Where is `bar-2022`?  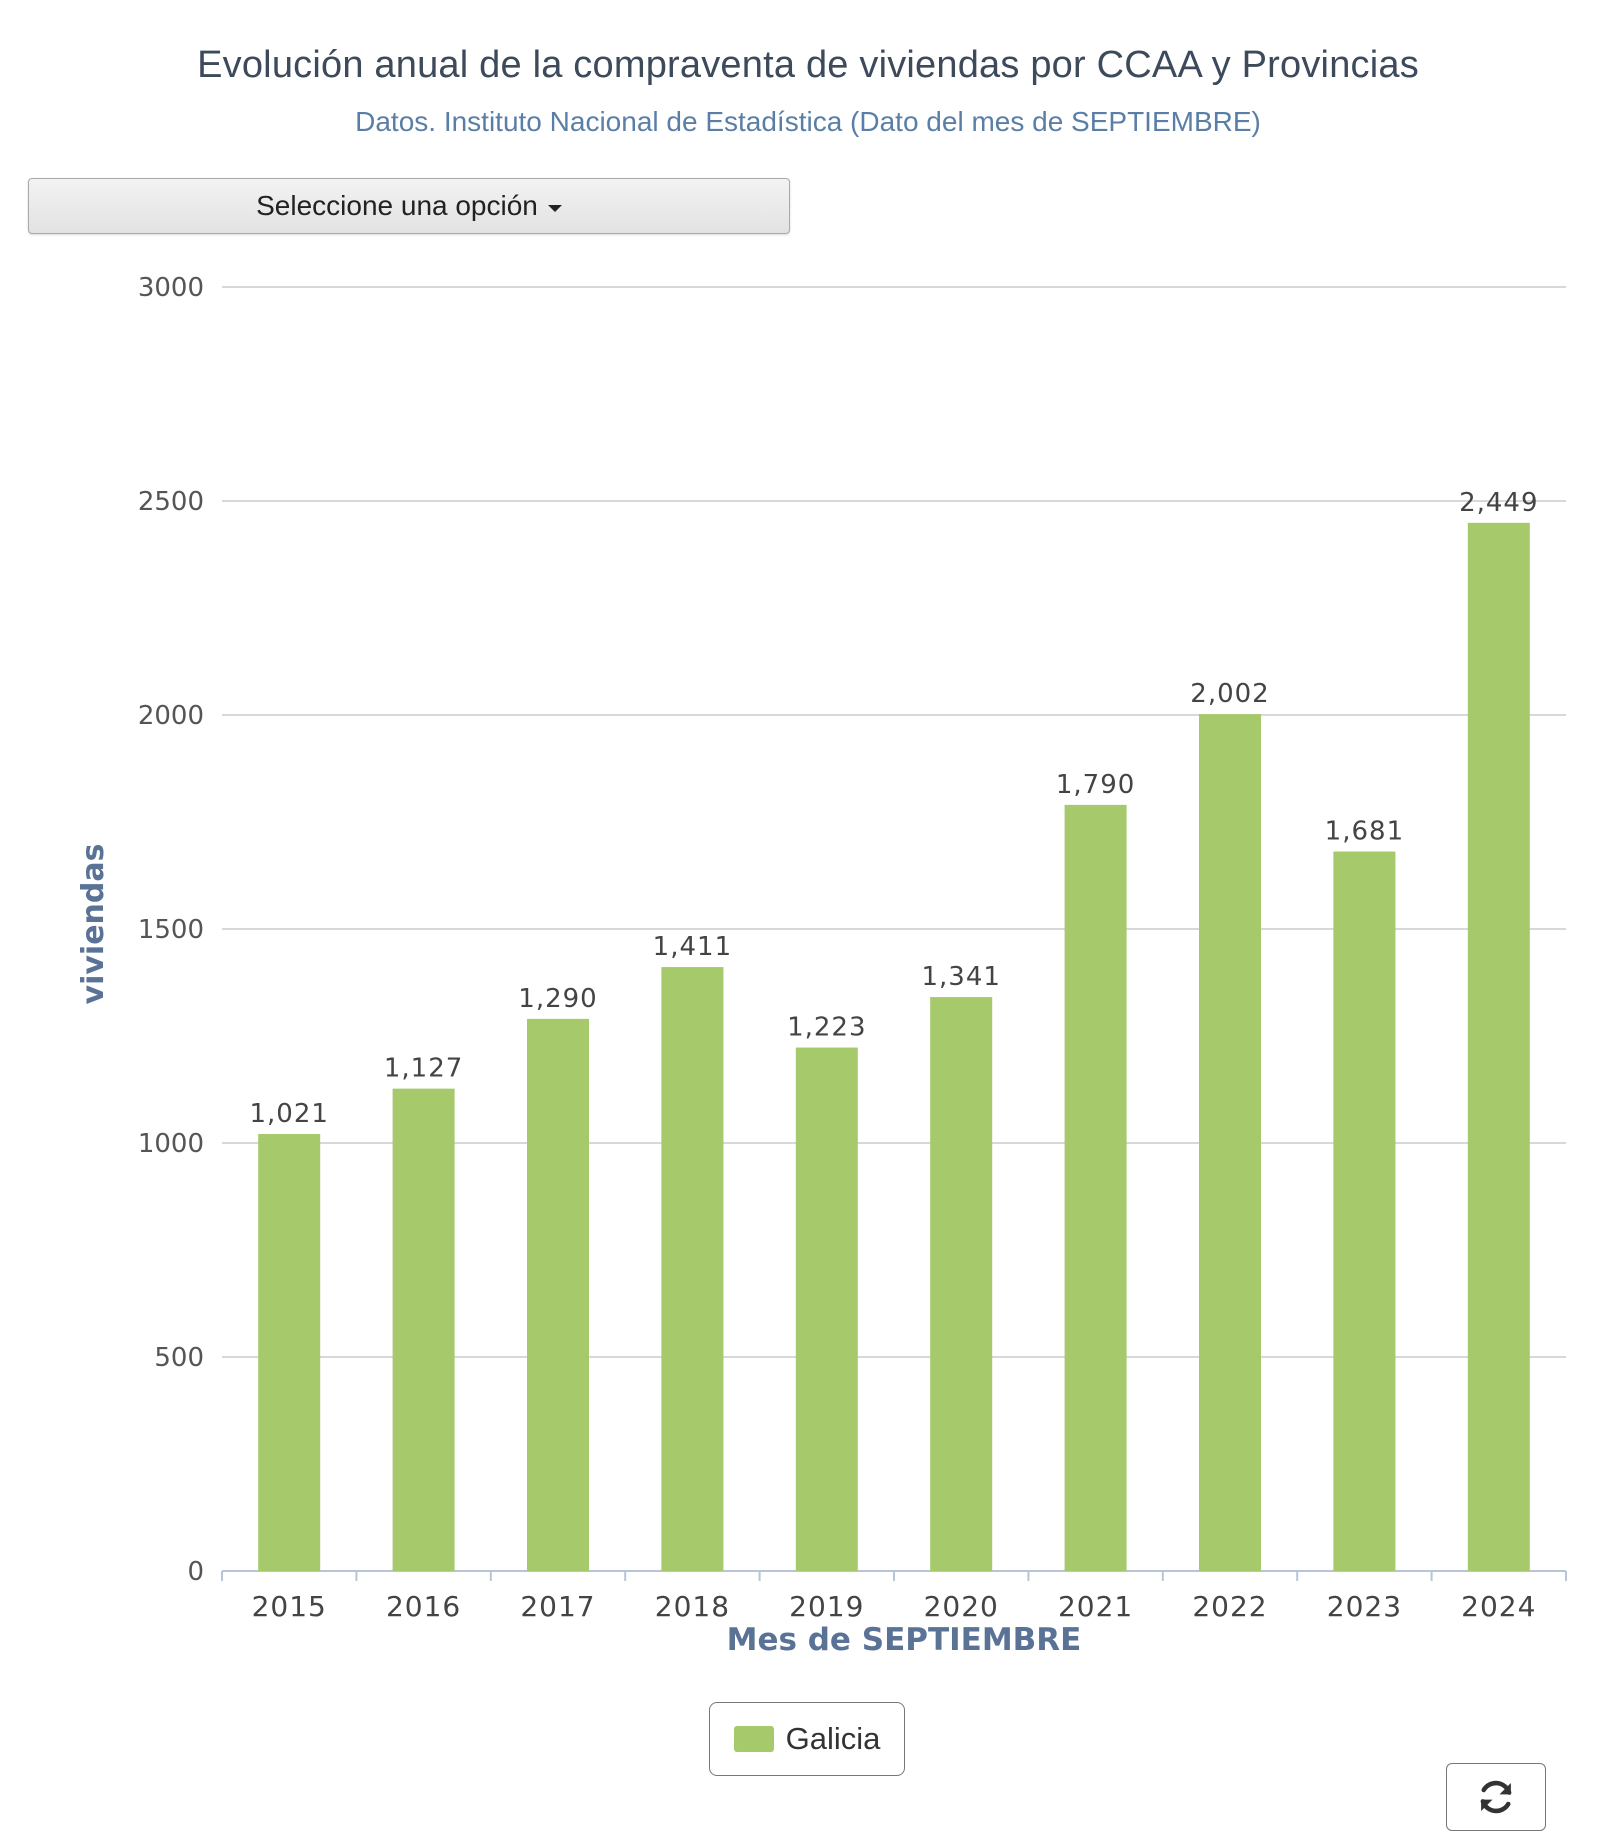
bar-2022 is located at coordinates (1230, 1142).